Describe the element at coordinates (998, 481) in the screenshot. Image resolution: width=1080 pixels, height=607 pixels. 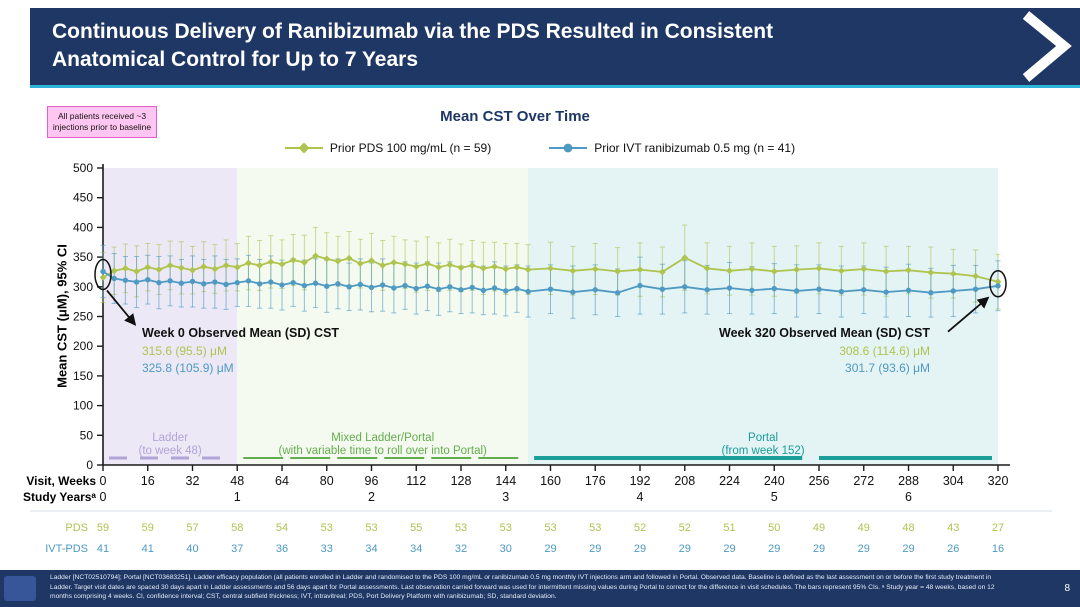
I see `x-tick-label: 320` at that location.